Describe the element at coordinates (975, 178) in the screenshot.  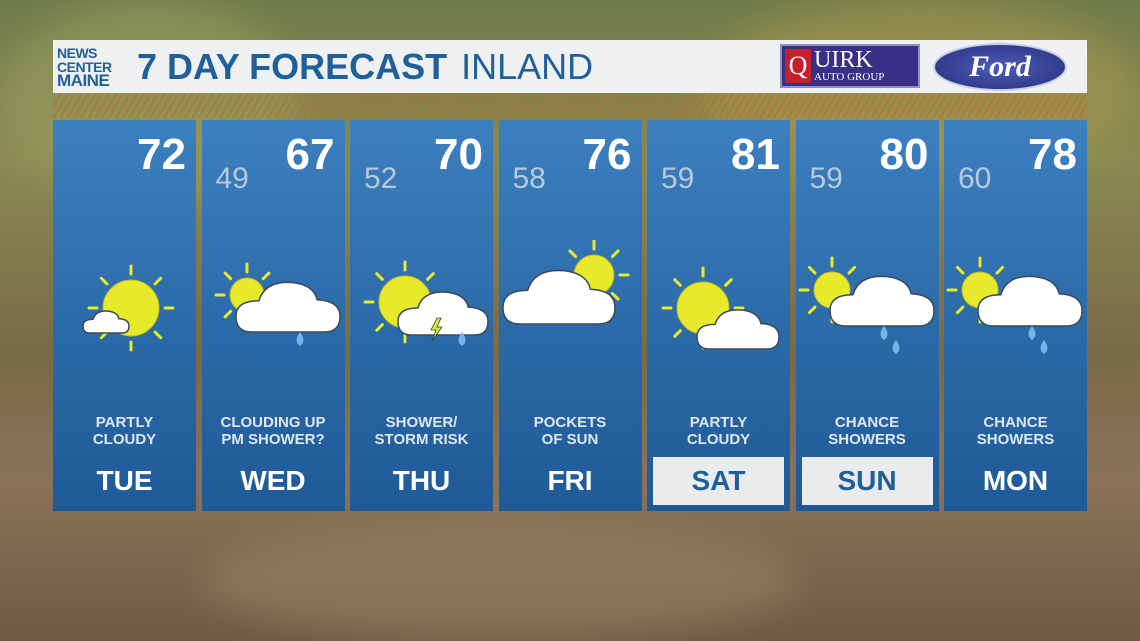
I see `low-temp: 60` at that location.